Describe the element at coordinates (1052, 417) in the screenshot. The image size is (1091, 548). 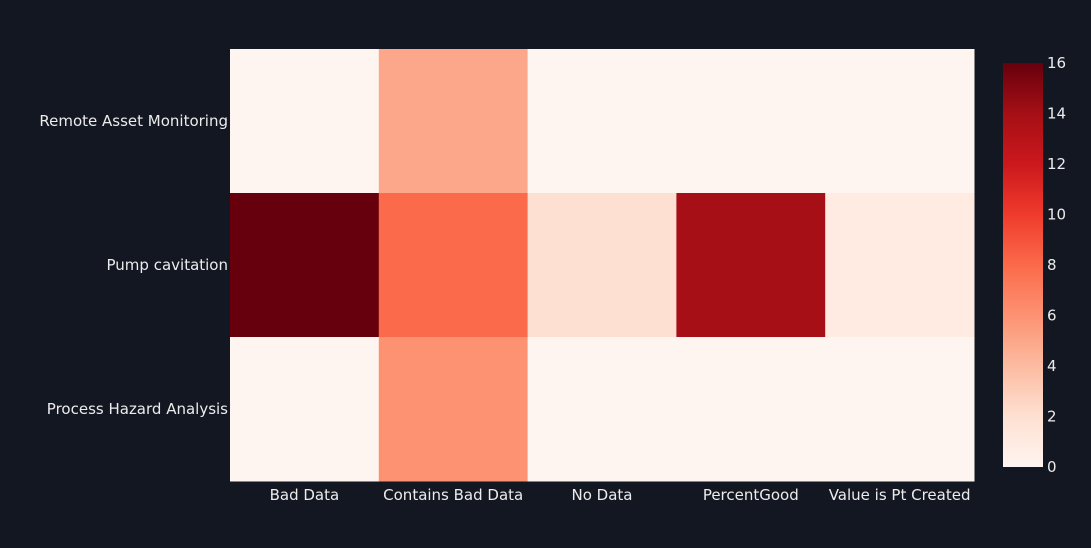
I see `colorbar-tick-label: 2` at that location.